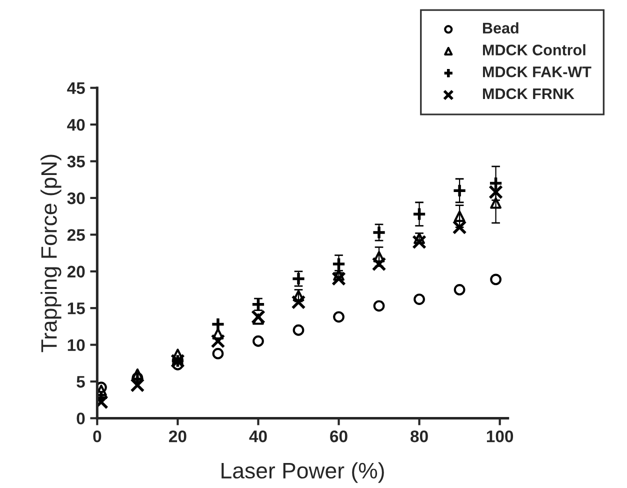 Image resolution: width=627 pixels, height=488 pixels. I want to click on x-tick-label: 40, so click(258, 436).